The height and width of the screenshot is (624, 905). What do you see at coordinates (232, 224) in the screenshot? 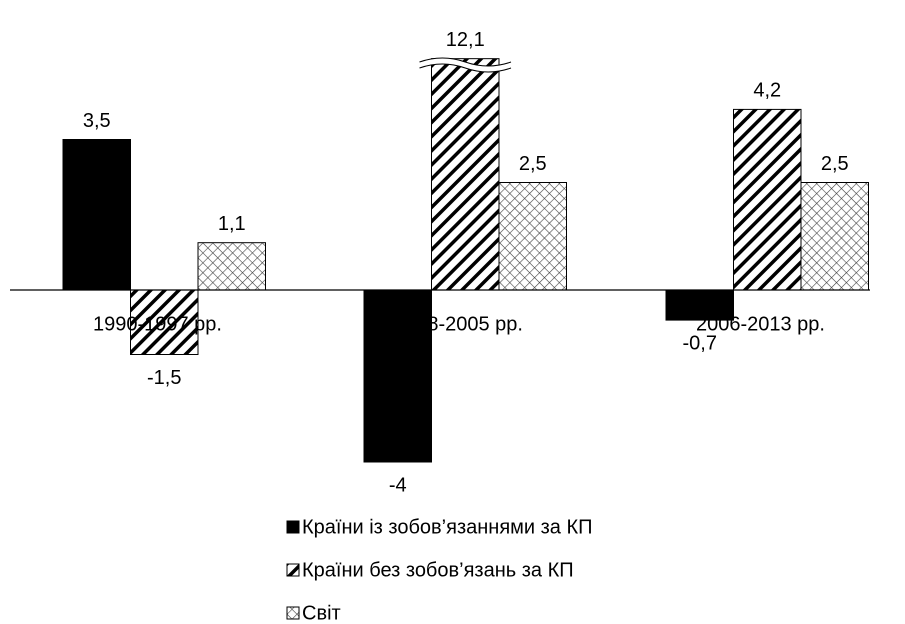
I see `value-label: 1,1` at bounding box center [232, 224].